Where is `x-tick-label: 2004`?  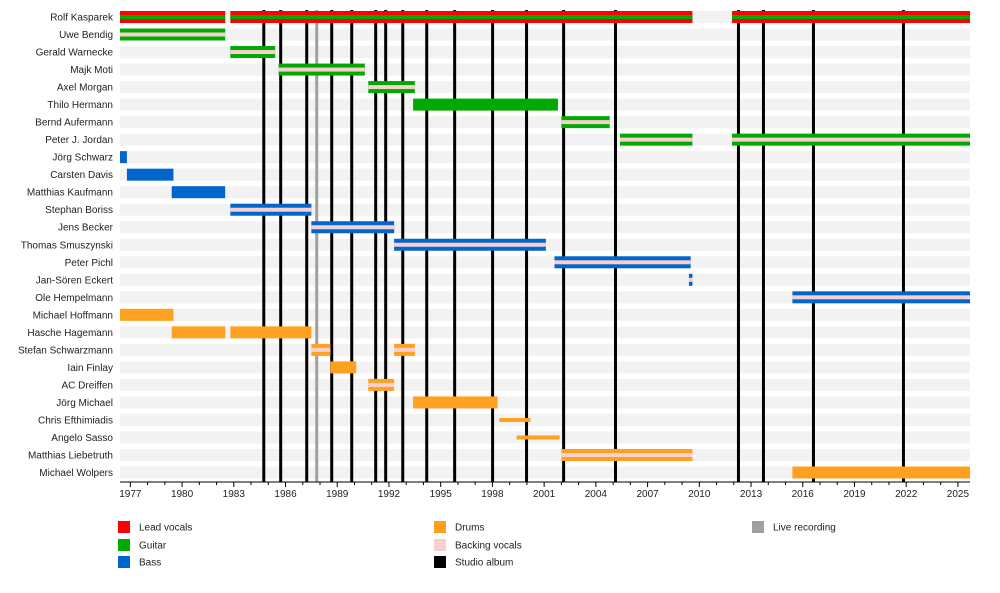
x-tick-label: 2004 is located at coordinates (596, 494).